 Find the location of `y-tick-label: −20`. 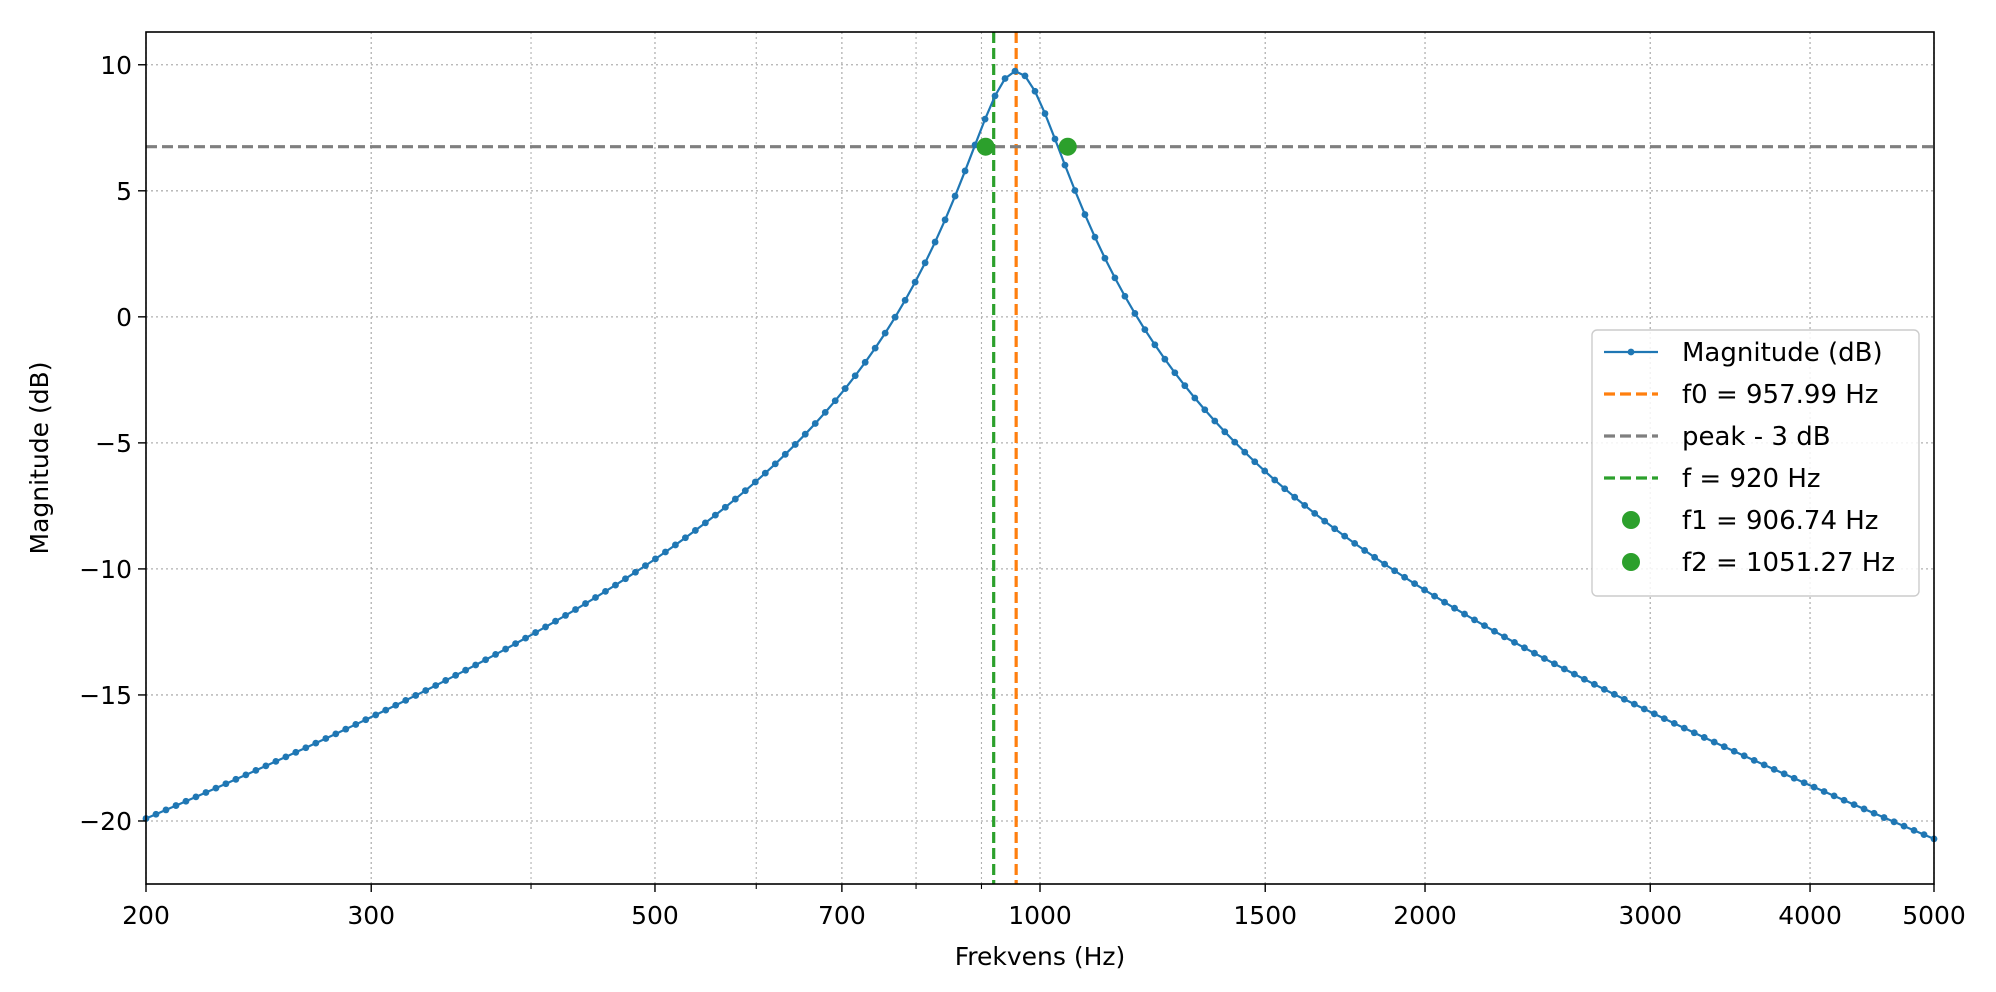

y-tick-label: −20 is located at coordinates (105, 821).